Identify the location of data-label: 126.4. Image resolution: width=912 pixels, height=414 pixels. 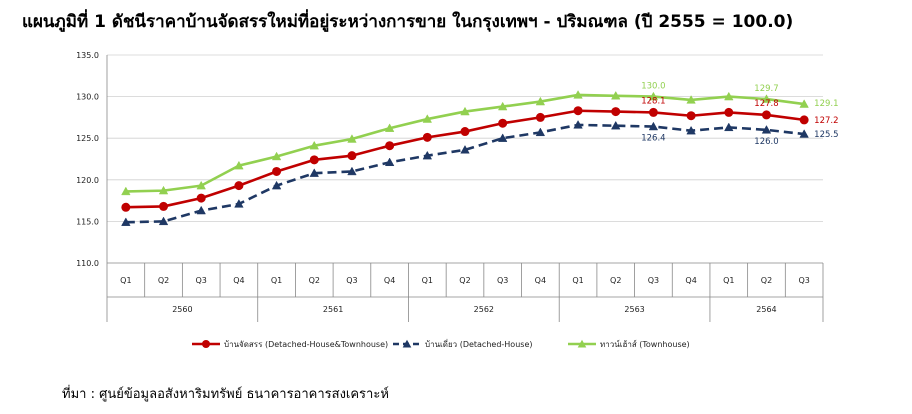
(653, 139).